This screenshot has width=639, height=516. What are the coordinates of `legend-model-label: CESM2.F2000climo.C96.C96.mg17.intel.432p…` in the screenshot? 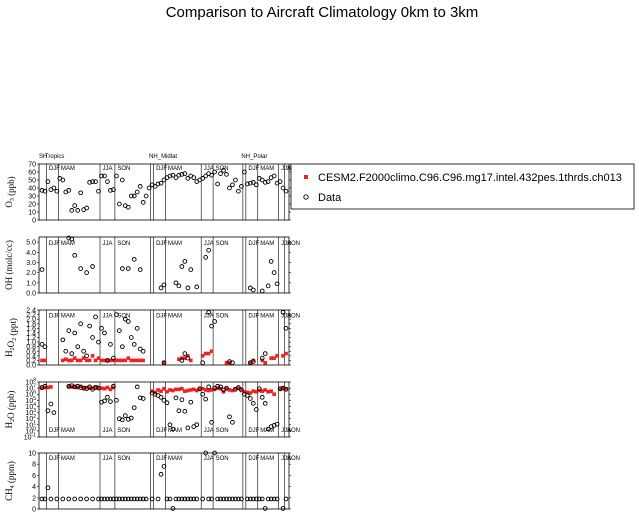 It's located at (470, 178).